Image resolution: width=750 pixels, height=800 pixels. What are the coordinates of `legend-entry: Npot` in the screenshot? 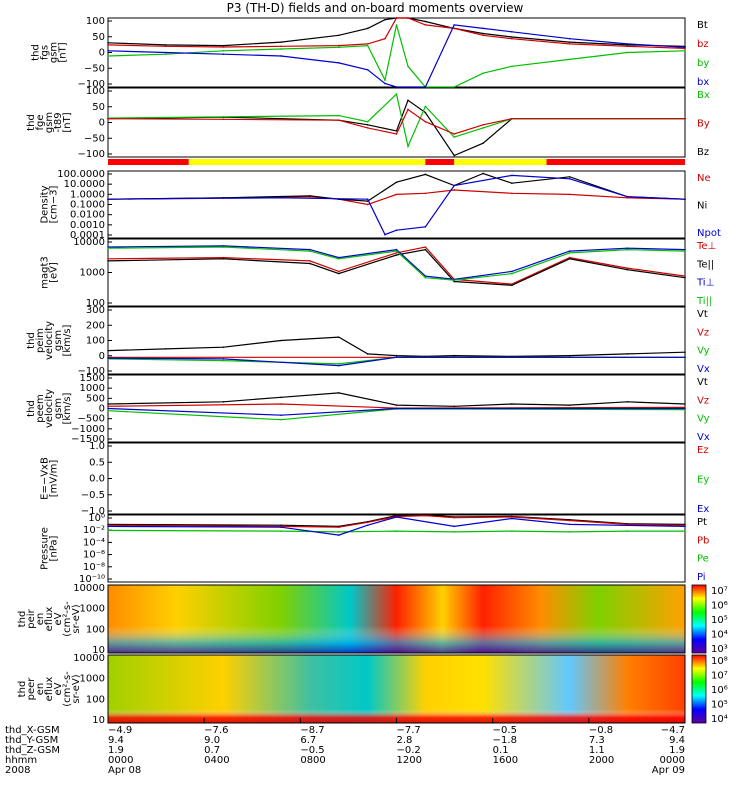 It's located at (709, 233).